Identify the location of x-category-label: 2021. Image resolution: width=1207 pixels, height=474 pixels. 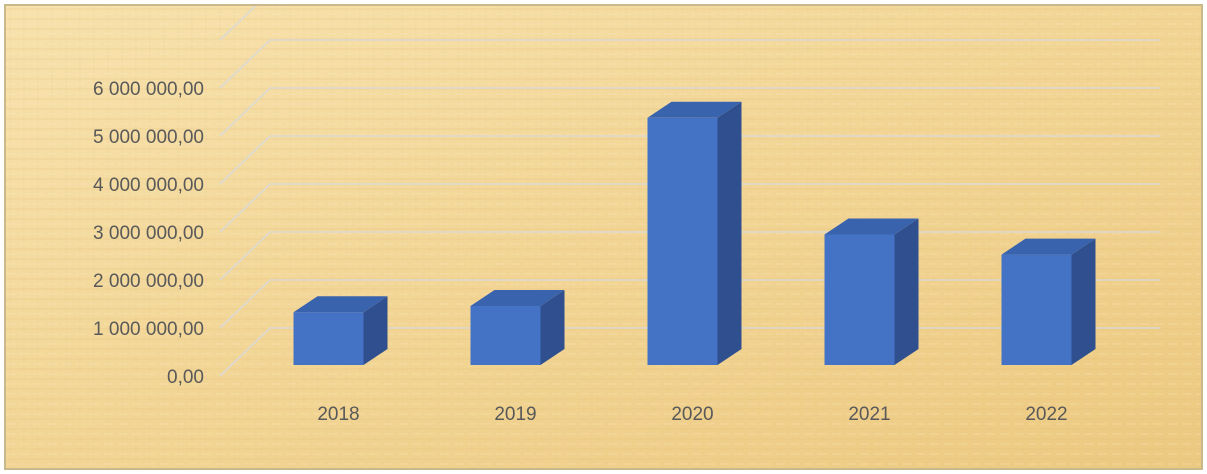
(869, 414).